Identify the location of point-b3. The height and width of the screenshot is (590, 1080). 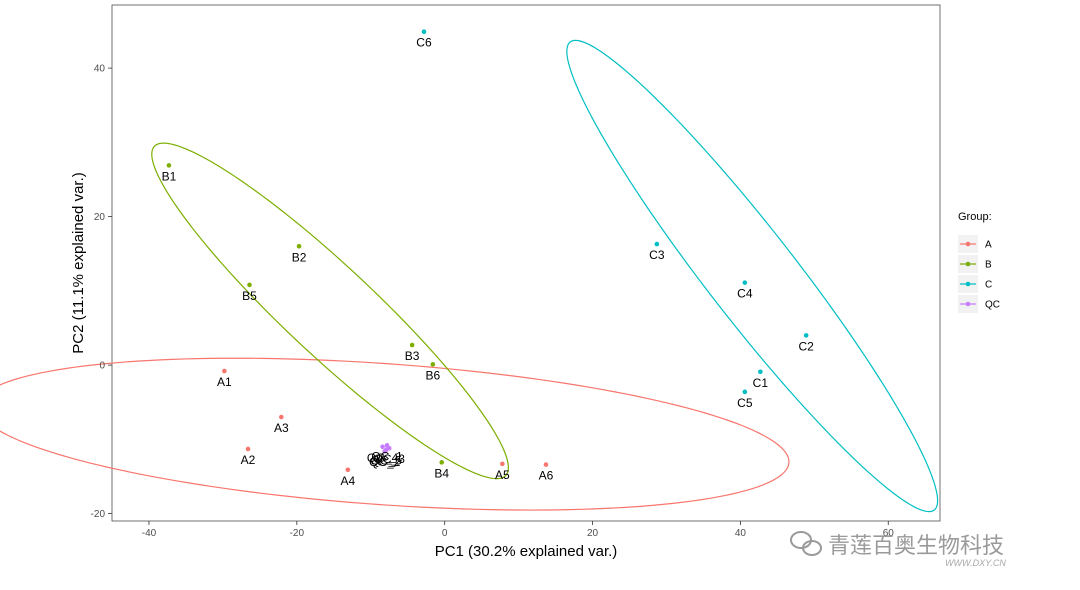
(412, 345).